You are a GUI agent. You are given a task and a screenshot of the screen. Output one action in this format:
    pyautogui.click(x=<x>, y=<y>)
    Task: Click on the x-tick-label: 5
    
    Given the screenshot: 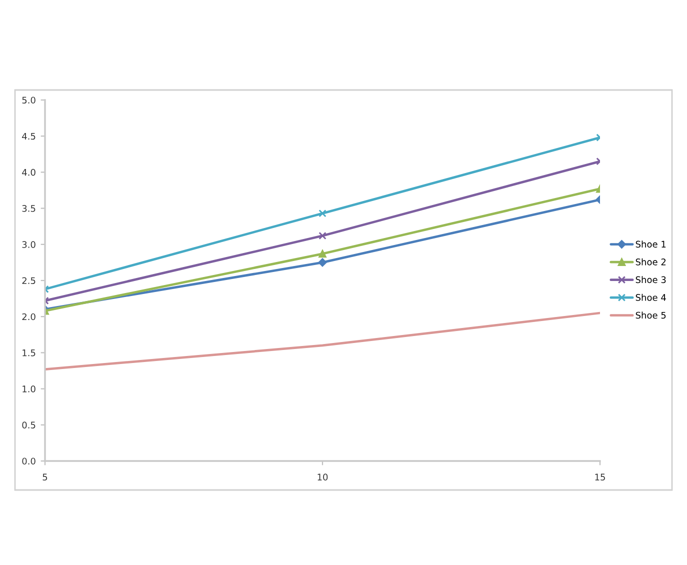 What is the action you would take?
    pyautogui.click(x=45, y=477)
    